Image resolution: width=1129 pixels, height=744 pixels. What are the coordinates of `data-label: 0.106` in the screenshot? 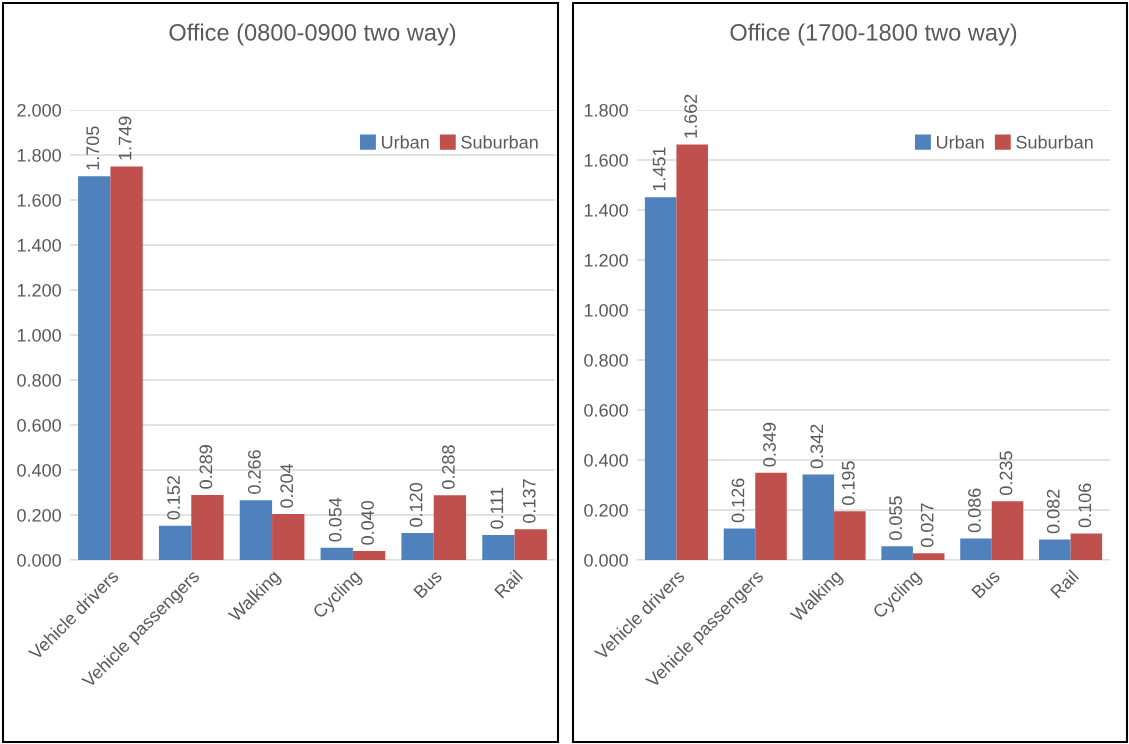 It's located at (1085, 505).